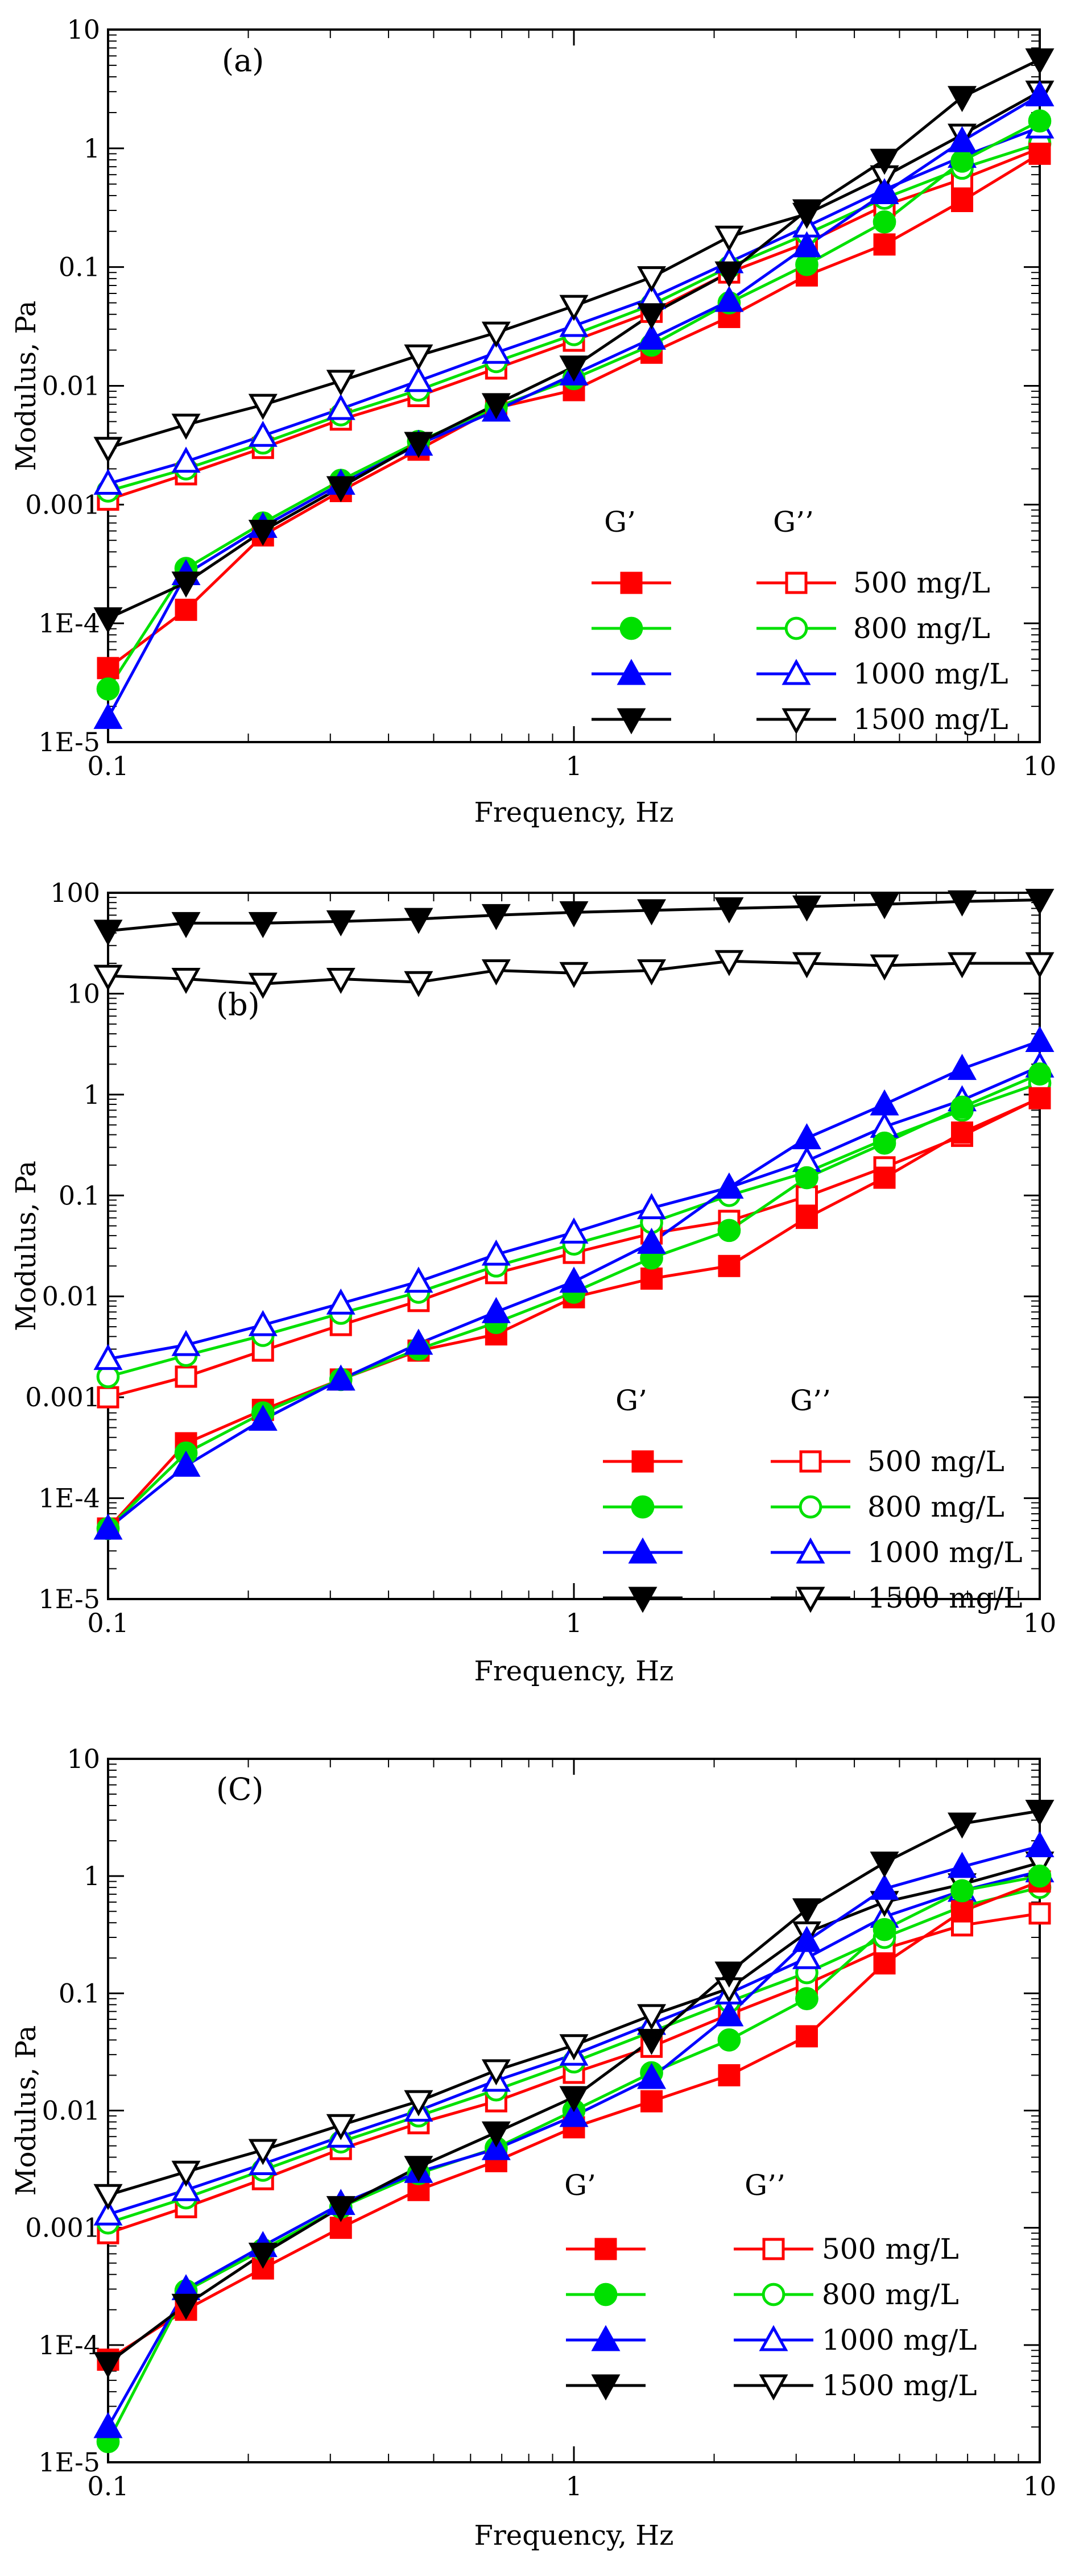 Image resolution: width=1075 pixels, height=2576 pixels. Describe the element at coordinates (574, 2536) in the screenshot. I see `x-axis-title: Frequency, Hz` at that location.